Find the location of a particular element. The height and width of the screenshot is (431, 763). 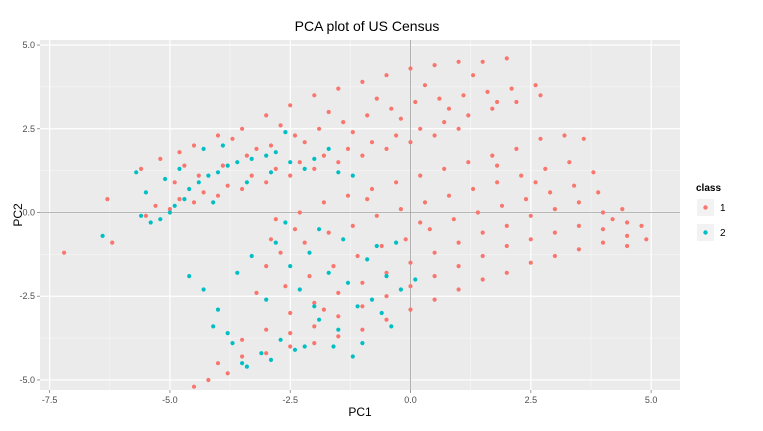

legend-entry-1: 1 is located at coordinates (711, 207).